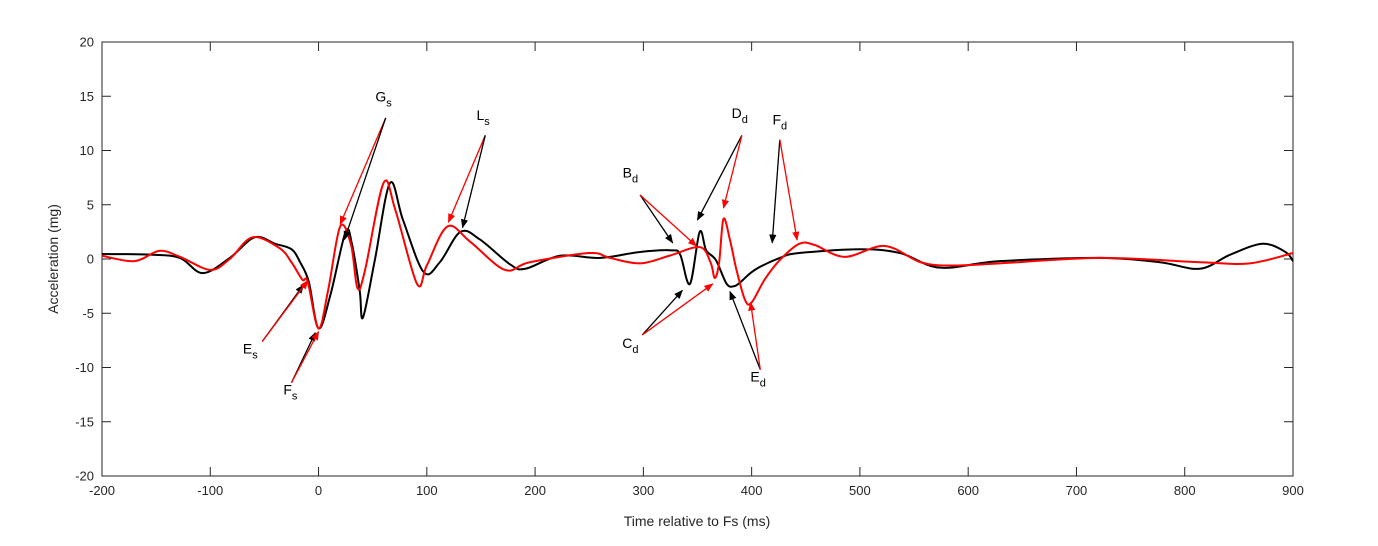  I want to click on x-tick-label: 400, so click(752, 490).